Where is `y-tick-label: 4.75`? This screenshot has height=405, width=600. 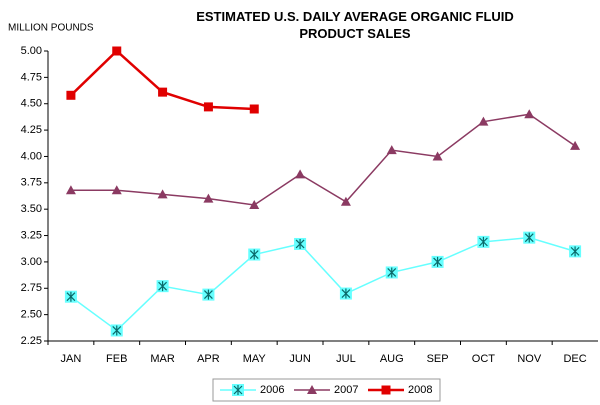
y-tick-label: 4.75 is located at coordinates (31, 77).